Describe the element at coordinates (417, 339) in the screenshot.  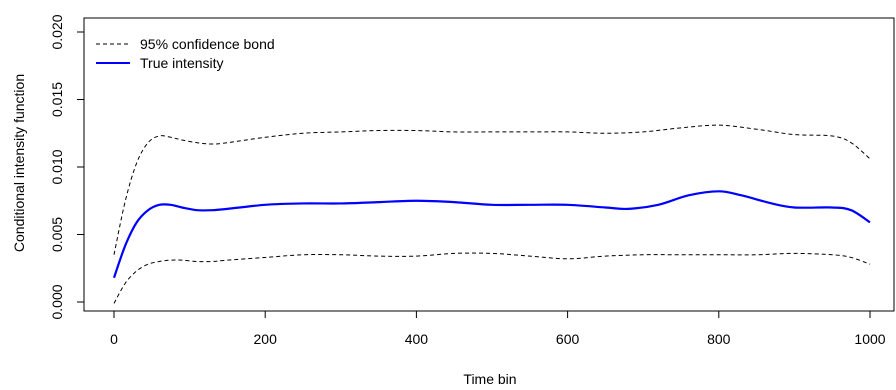
I see `x-tick-label: 400` at that location.